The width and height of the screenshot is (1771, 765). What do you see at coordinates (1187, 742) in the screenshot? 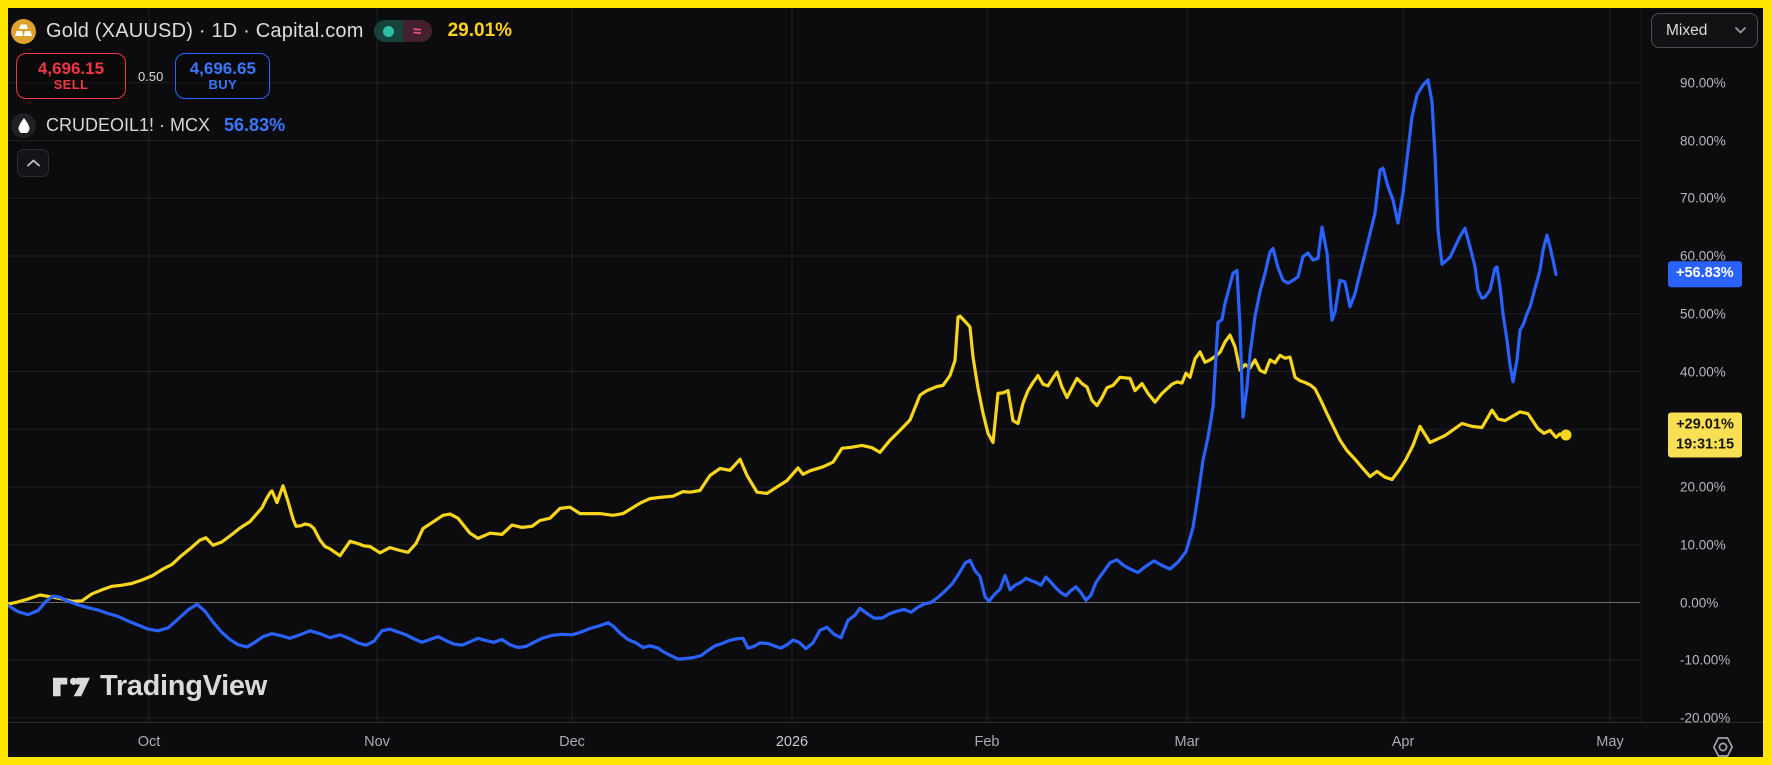
I see `time-axis-label: Mar` at bounding box center [1187, 742].